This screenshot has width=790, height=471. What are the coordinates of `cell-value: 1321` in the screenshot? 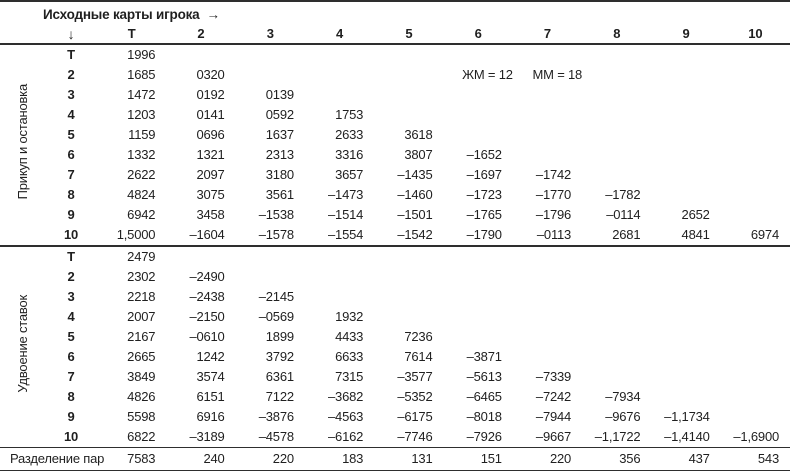 It's located at (210, 154).